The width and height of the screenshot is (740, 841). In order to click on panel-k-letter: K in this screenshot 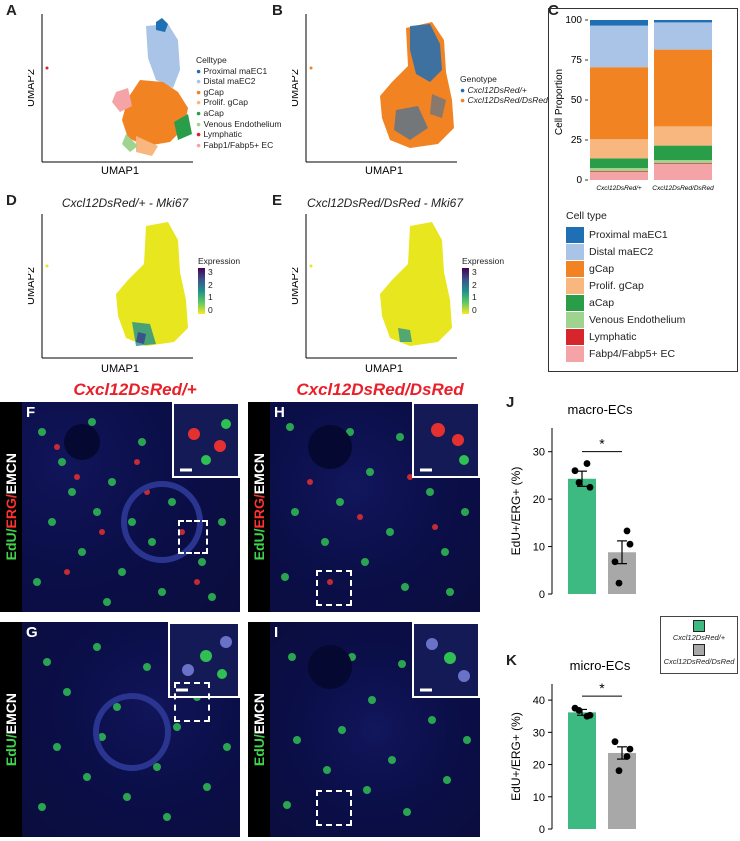, I will do `click(511, 660)`.